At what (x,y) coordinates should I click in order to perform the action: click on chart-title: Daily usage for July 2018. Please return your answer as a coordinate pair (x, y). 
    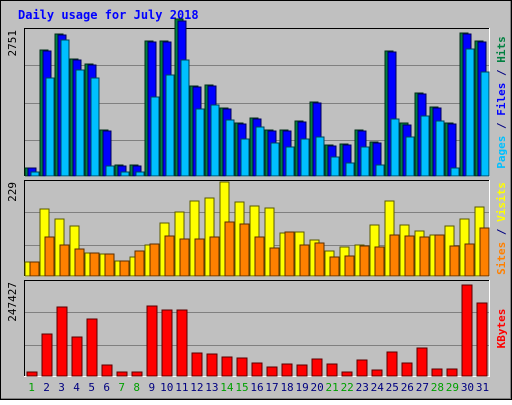
    Looking at the image, I should click on (108, 15).